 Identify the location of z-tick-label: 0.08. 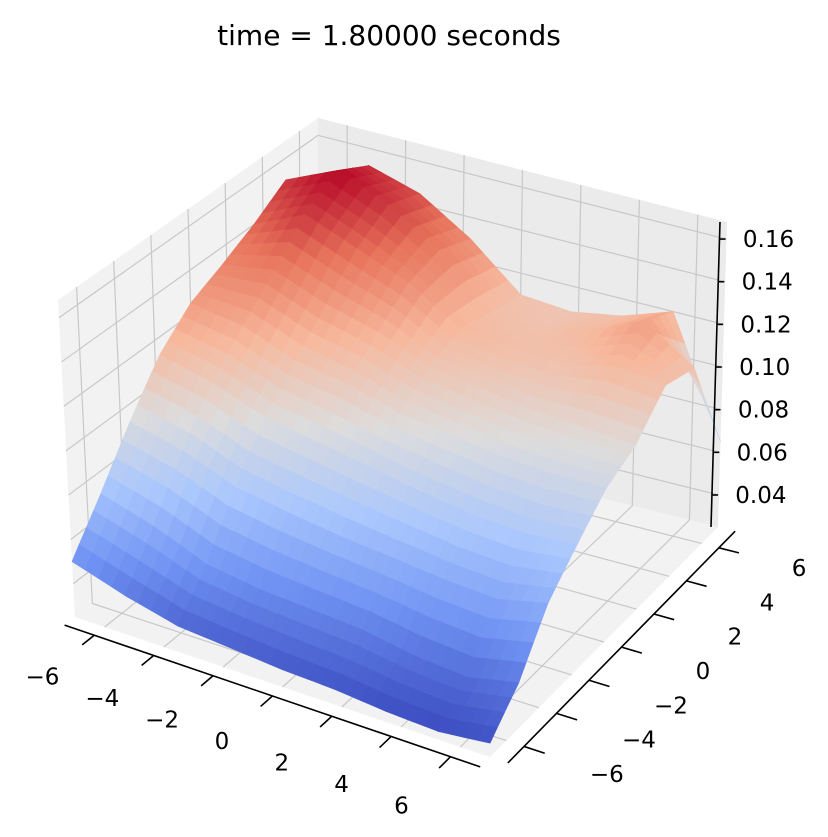
(763, 411).